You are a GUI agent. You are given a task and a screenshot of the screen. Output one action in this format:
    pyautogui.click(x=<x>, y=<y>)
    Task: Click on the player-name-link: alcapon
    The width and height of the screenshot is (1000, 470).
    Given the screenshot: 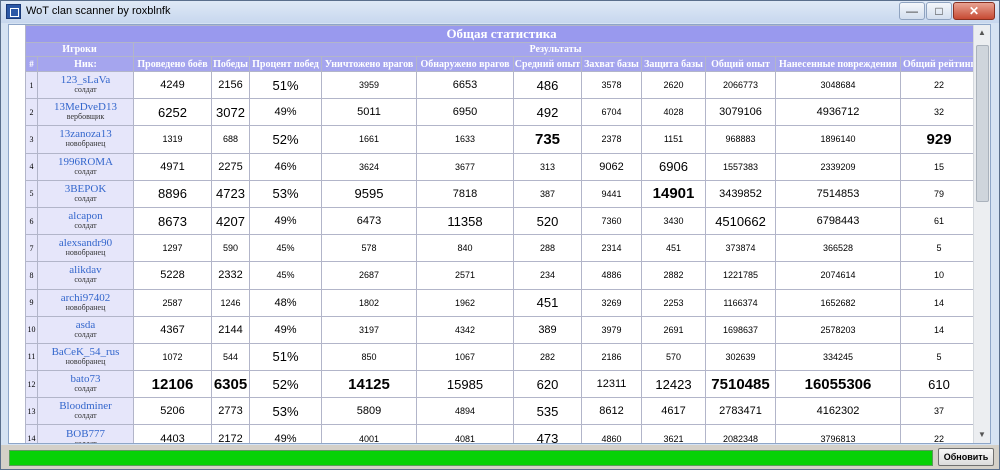 What is the action you would take?
    pyautogui.click(x=85, y=216)
    